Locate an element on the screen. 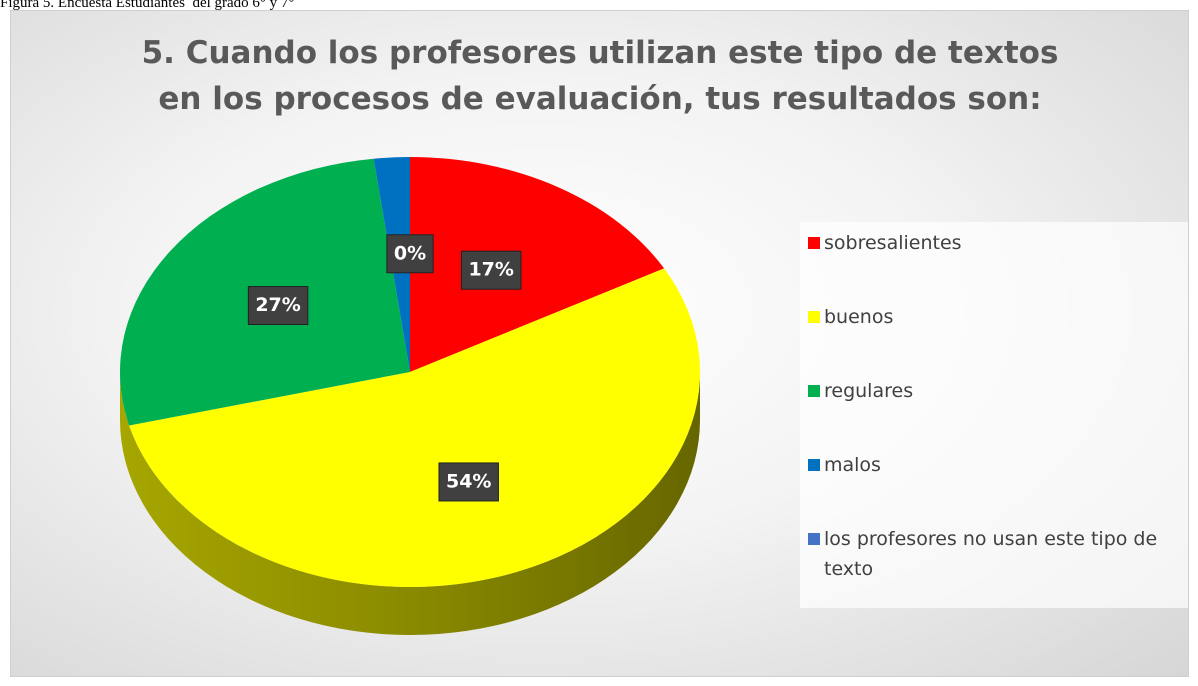  legend-item: regulares is located at coordinates (998, 413).